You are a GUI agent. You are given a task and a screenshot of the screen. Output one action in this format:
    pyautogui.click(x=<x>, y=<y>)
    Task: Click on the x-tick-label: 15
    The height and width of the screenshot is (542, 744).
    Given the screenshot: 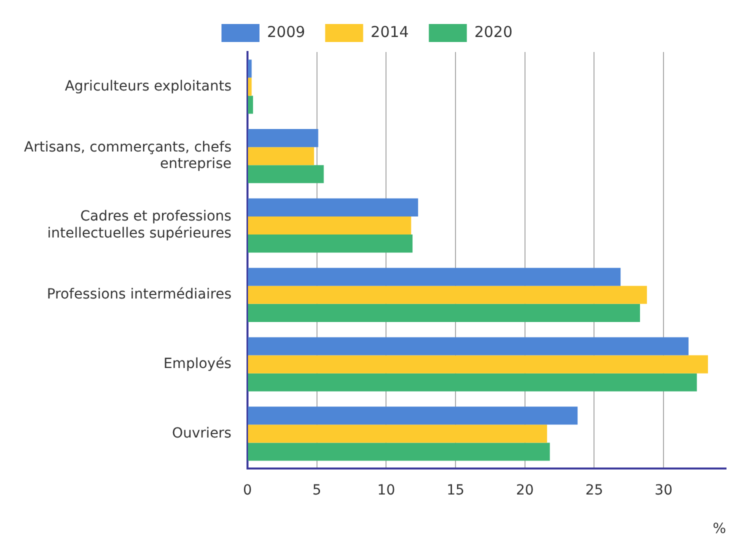 What is the action you would take?
    pyautogui.click(x=455, y=490)
    